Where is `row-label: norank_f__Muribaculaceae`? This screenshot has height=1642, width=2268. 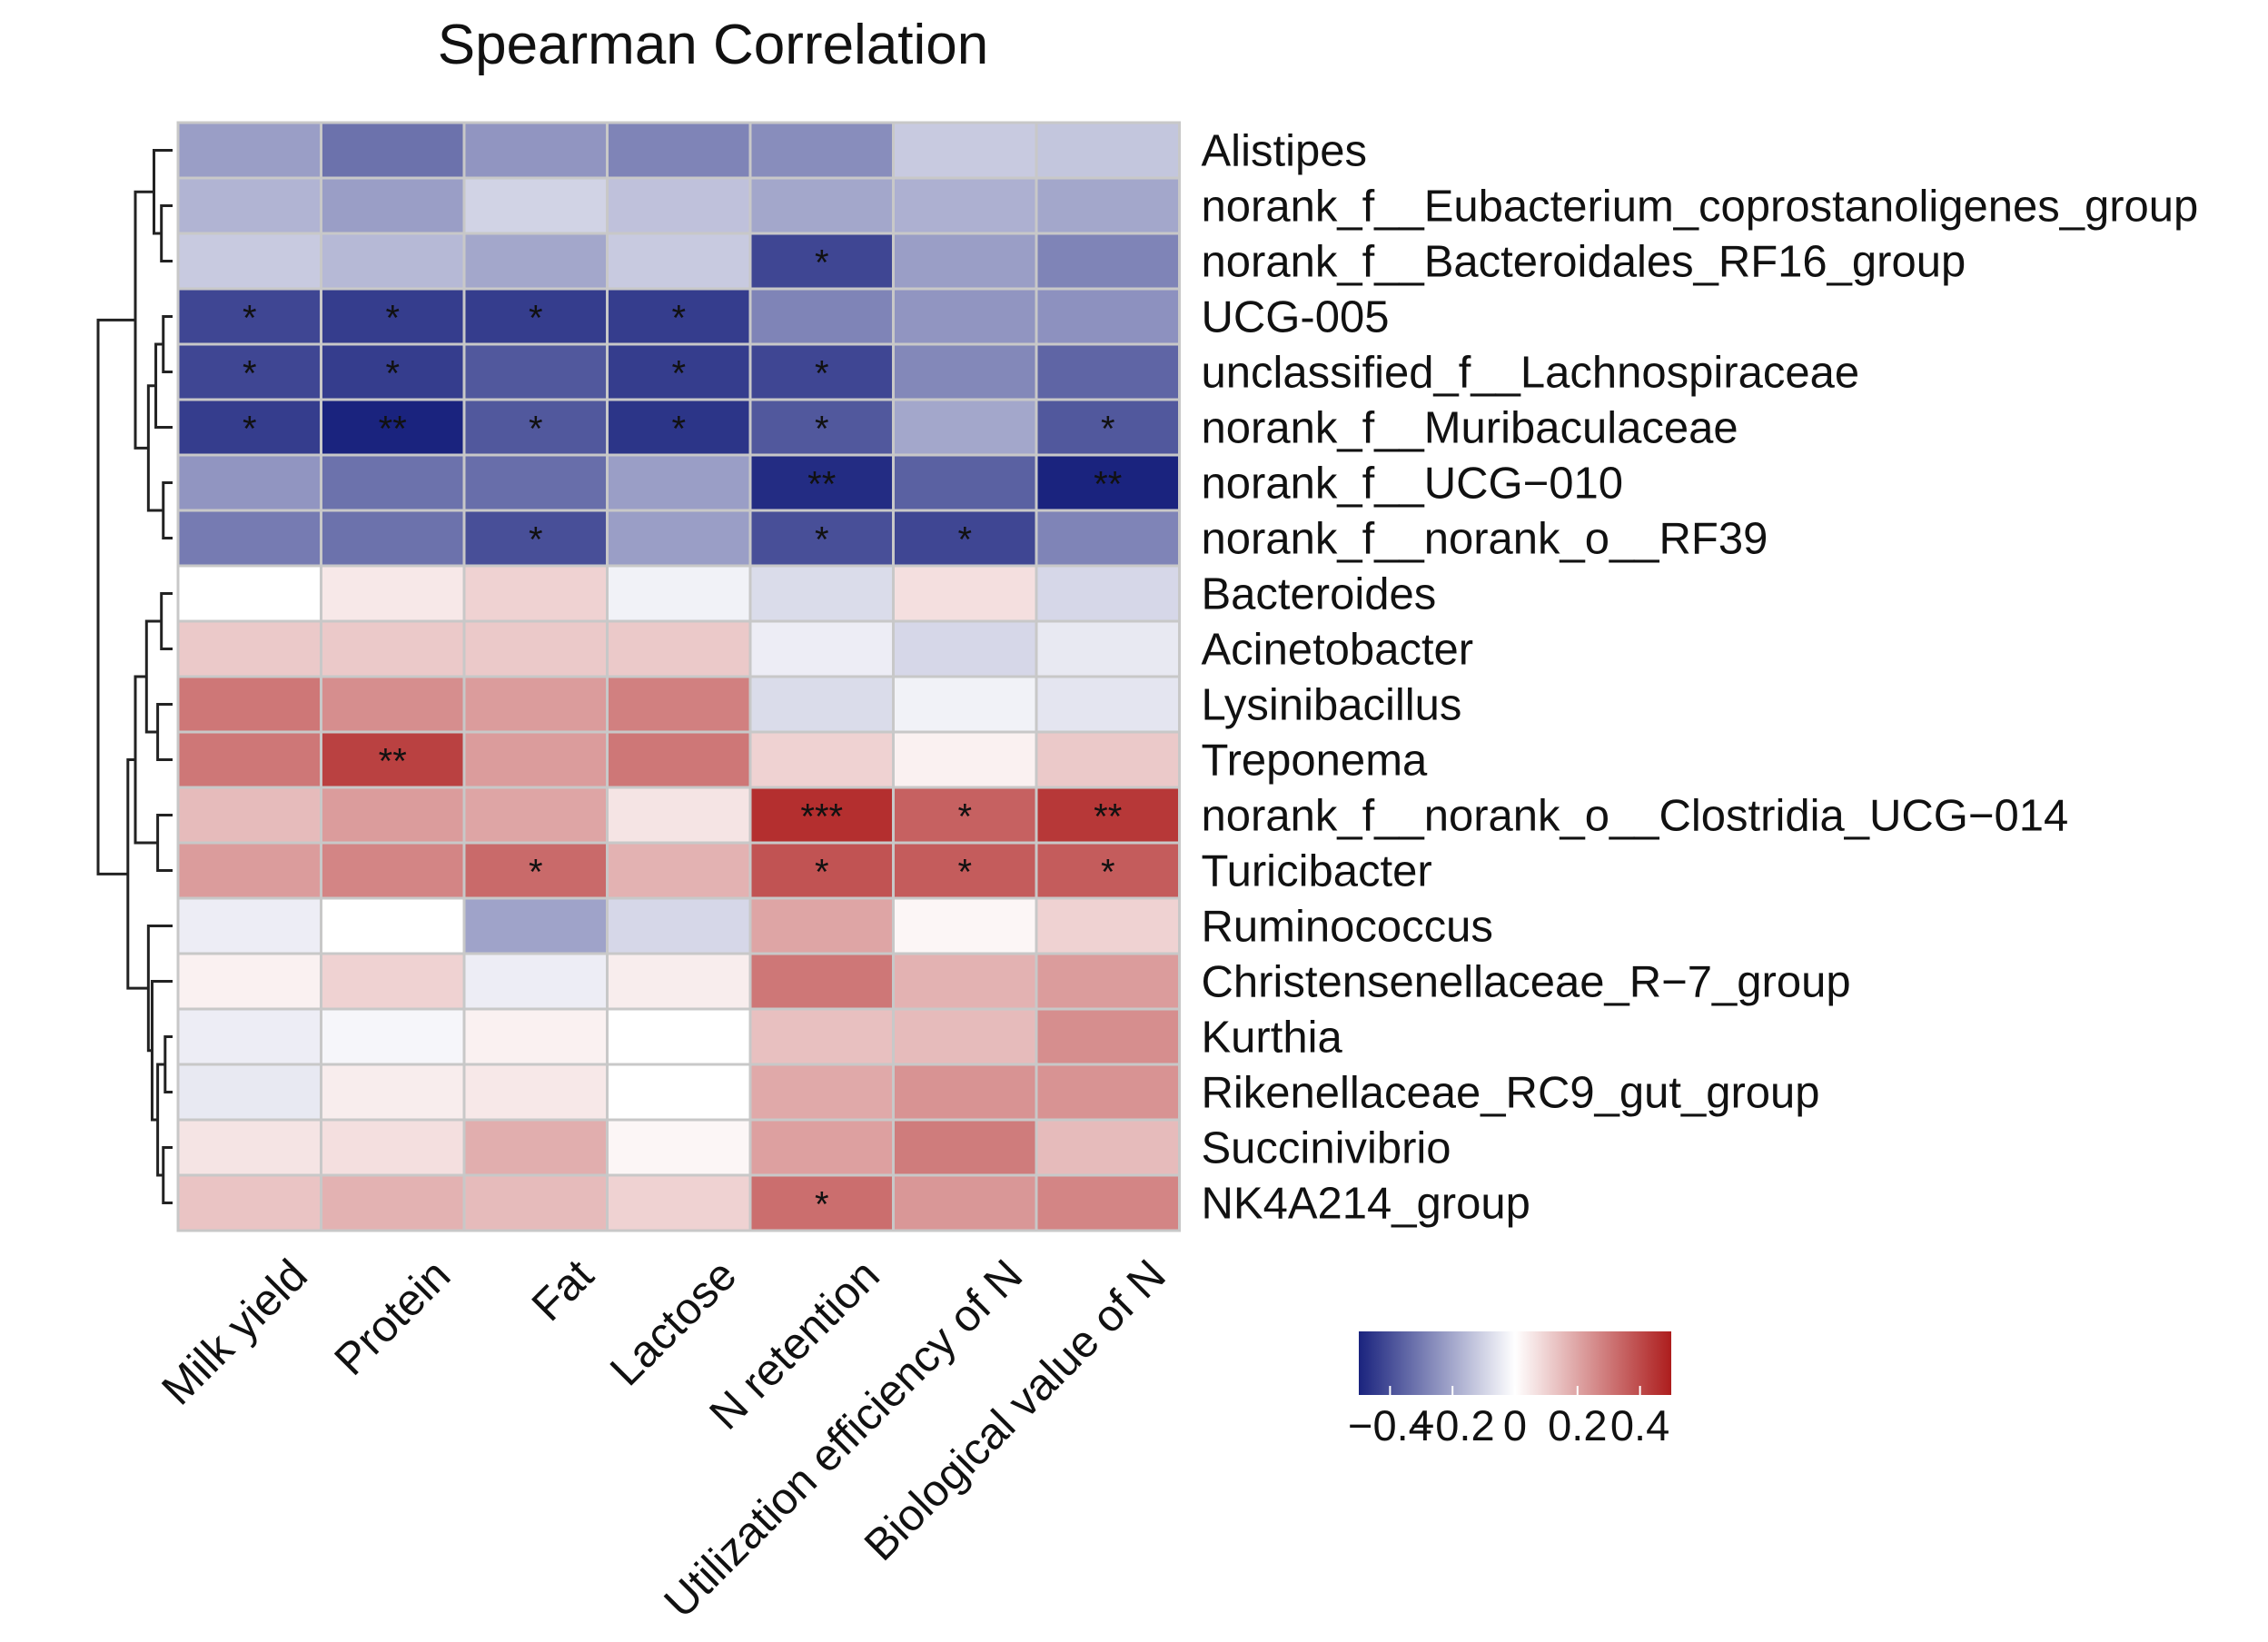
row-label: norank_f__Muribaculaceae is located at coordinates (1470, 429).